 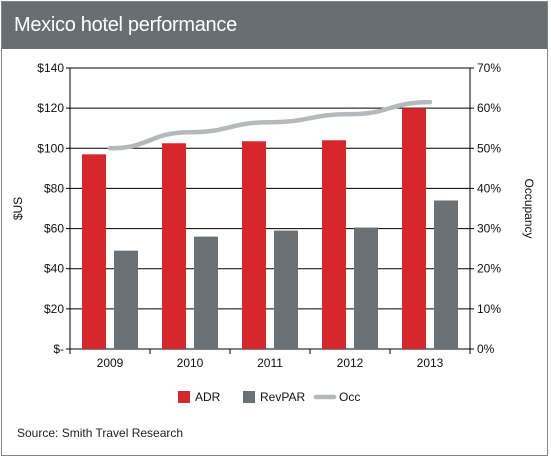 What do you see at coordinates (50, 68) in the screenshot?
I see `y-tick-label: $140` at bounding box center [50, 68].